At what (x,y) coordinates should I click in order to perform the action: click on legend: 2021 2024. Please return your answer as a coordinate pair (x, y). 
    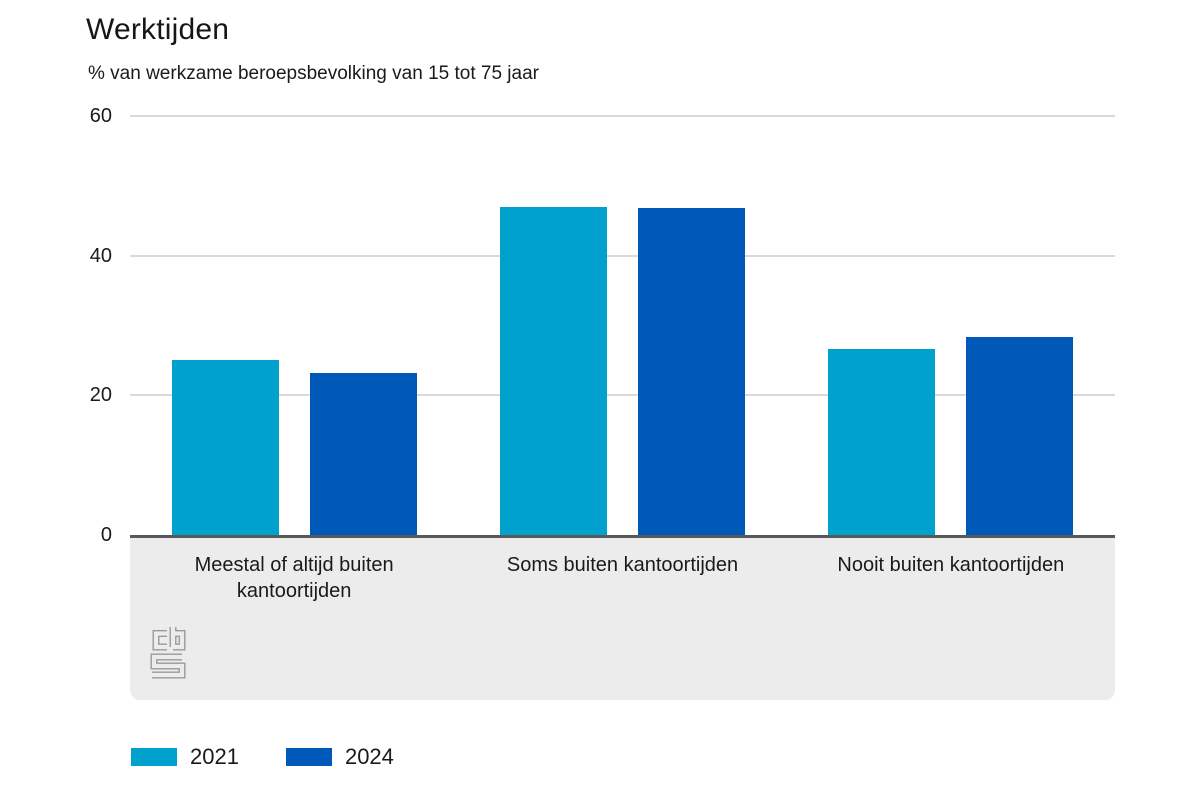
    Looking at the image, I should click on (286, 757).